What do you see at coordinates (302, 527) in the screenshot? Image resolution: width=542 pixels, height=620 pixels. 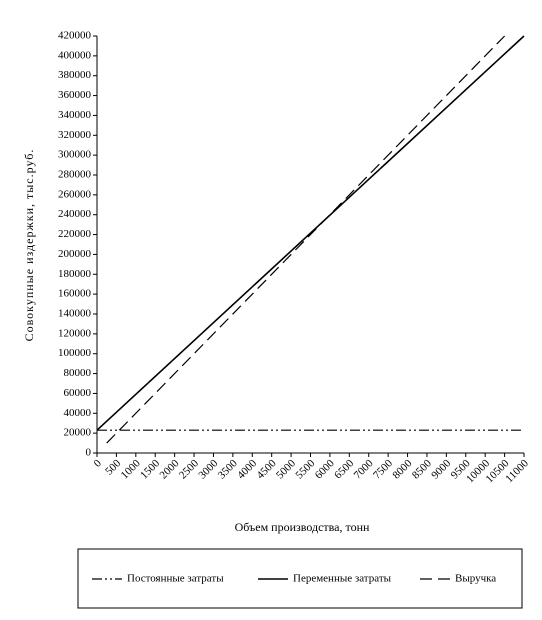 I see `x-axis-title: Объем производства, тонн` at bounding box center [302, 527].